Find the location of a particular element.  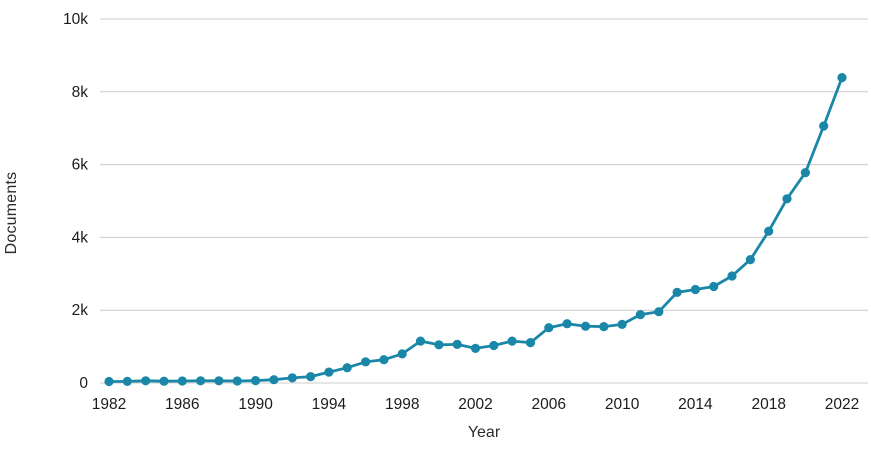

y-tick-label: 4k is located at coordinates (80, 237).